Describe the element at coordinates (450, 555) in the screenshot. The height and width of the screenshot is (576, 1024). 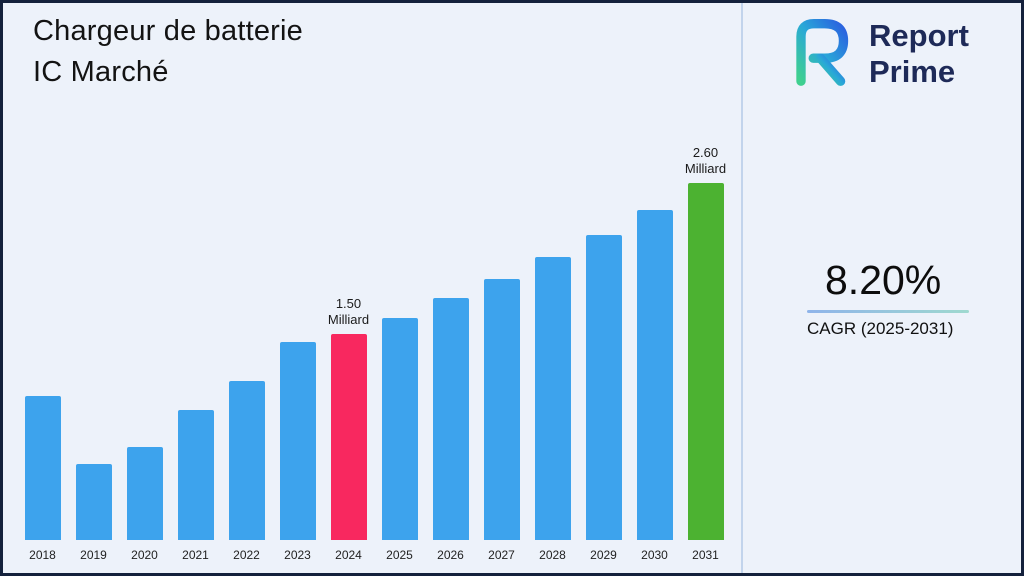
I see `x-axis-label-2026: 2026` at that location.